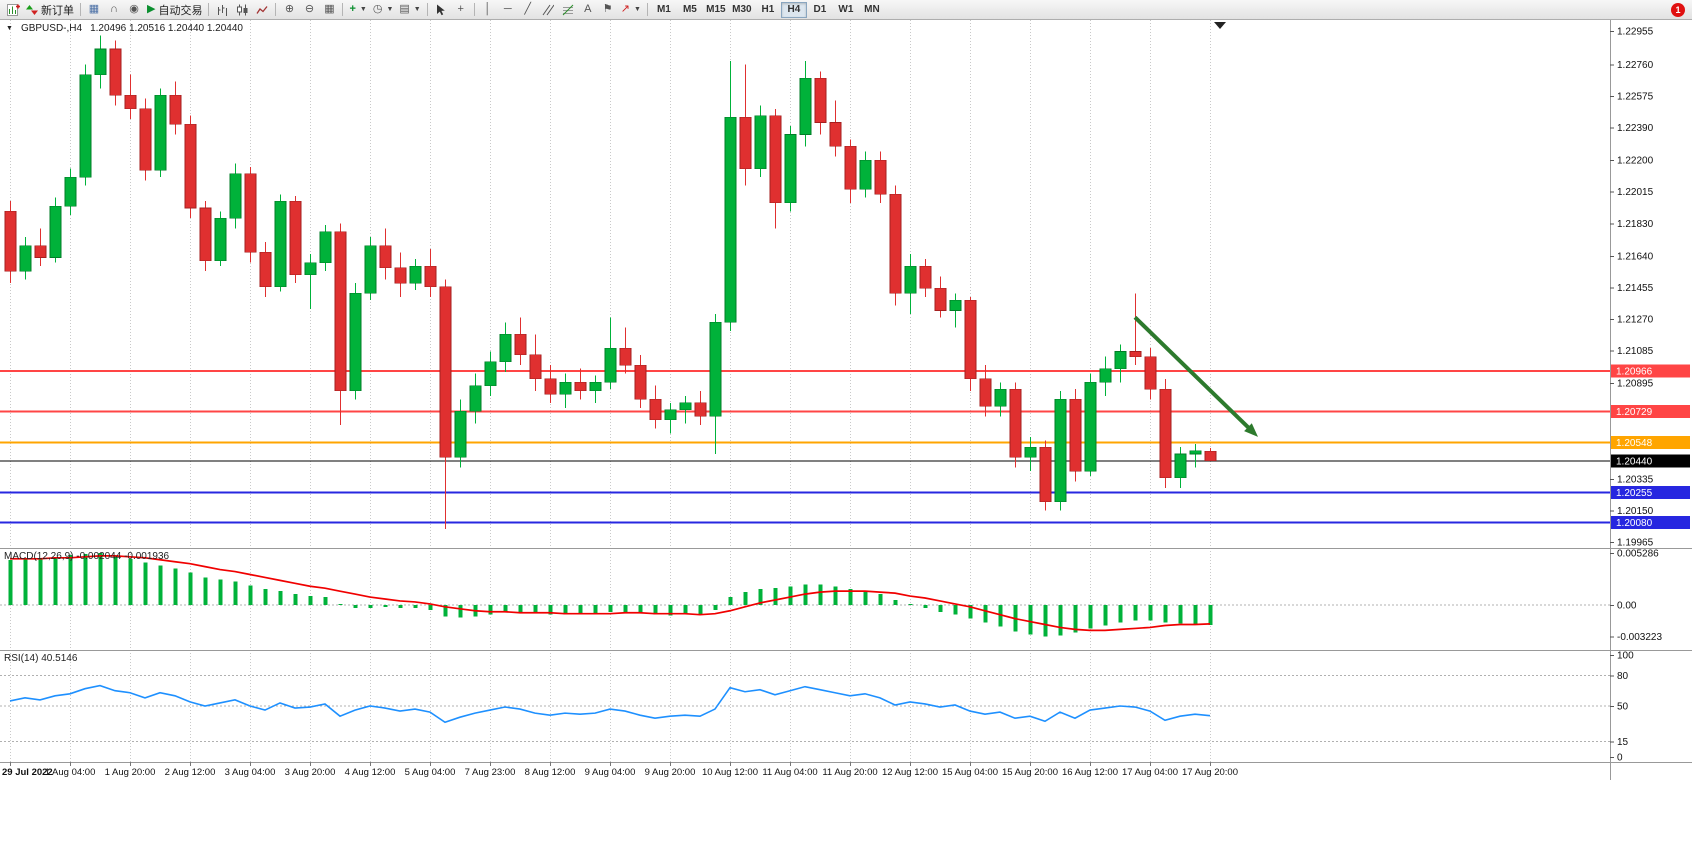 The height and width of the screenshot is (843, 1692). I want to click on crosshair-button: +, so click(461, 10).